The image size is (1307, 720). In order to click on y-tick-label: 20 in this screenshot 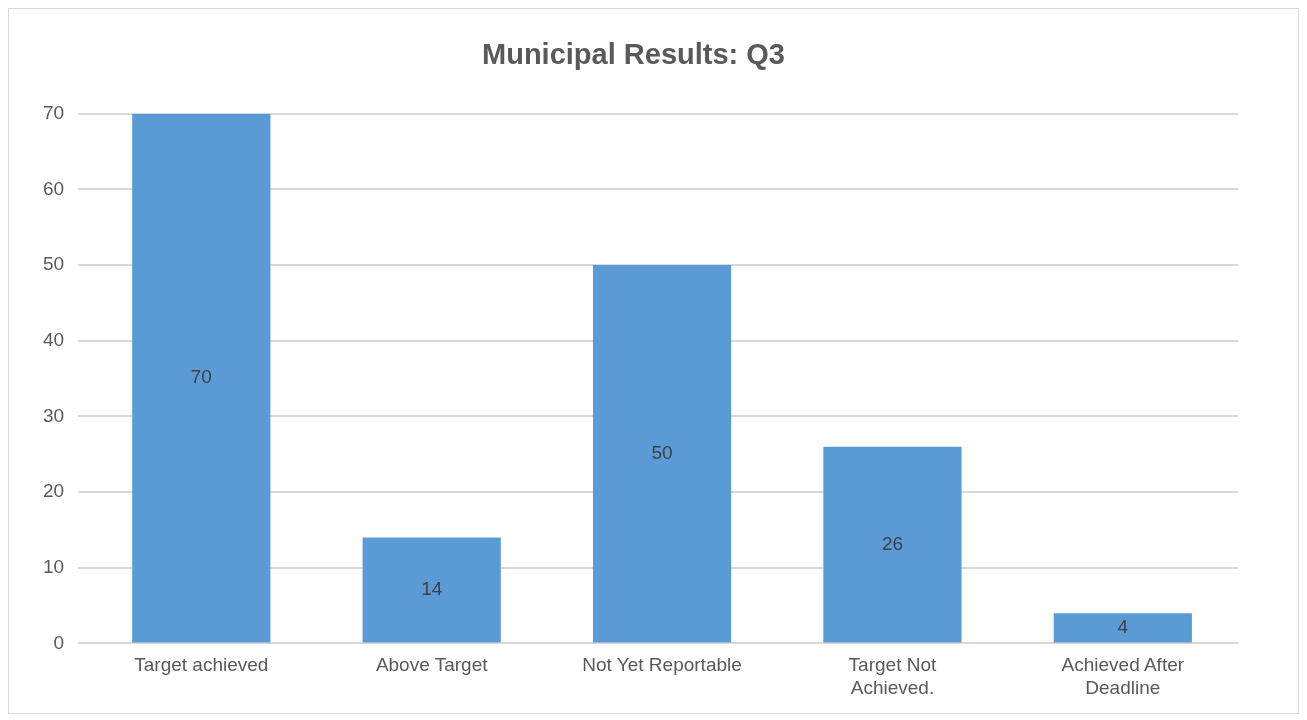, I will do `click(53, 491)`.